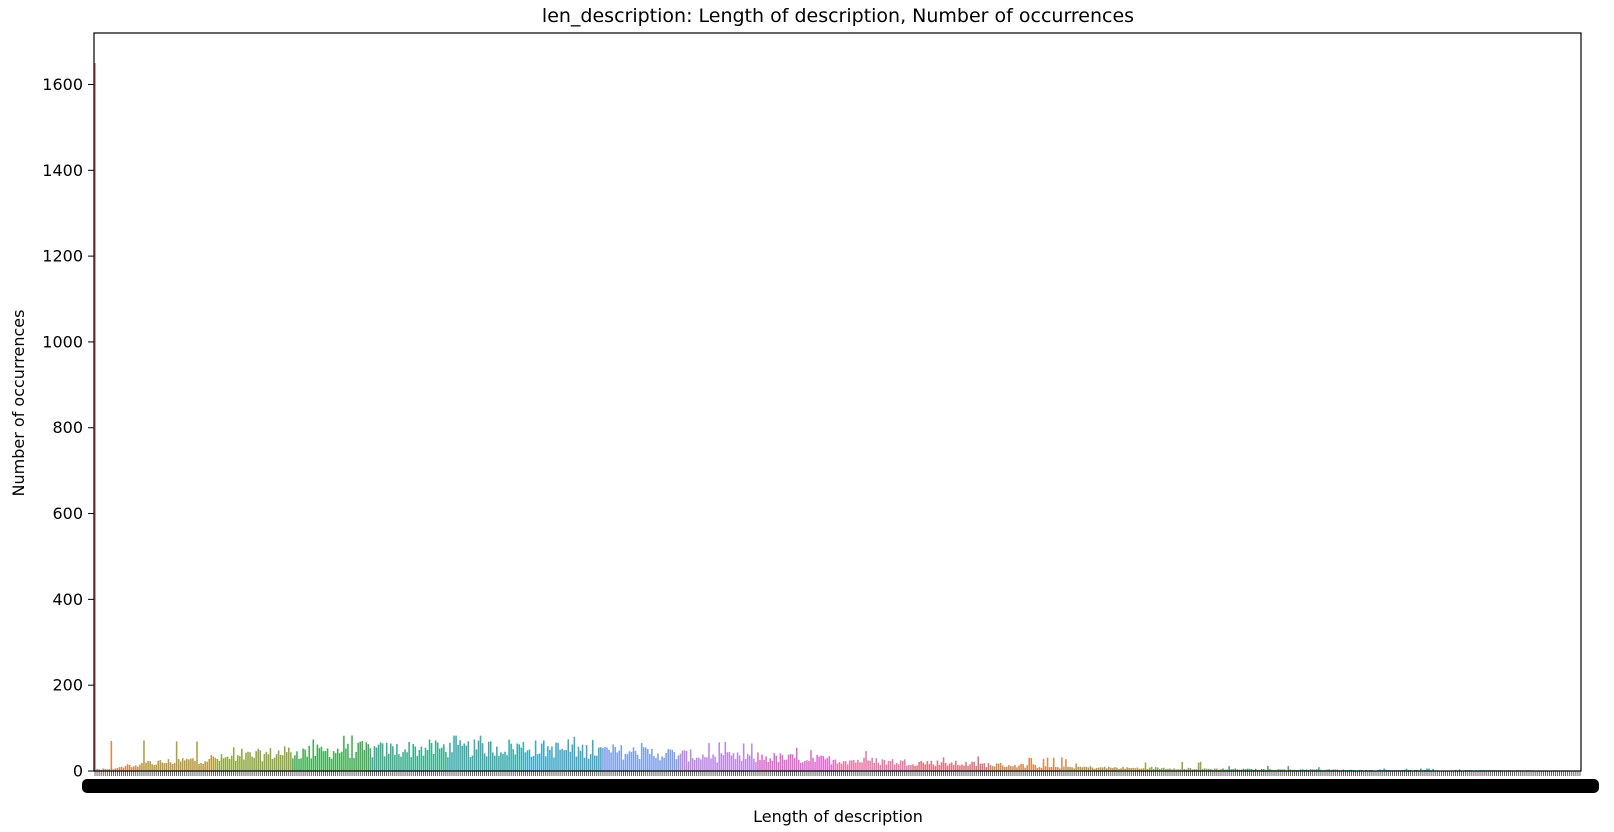  Describe the element at coordinates (840, 786) in the screenshot. I see `x-tick-labels-overlap` at that location.